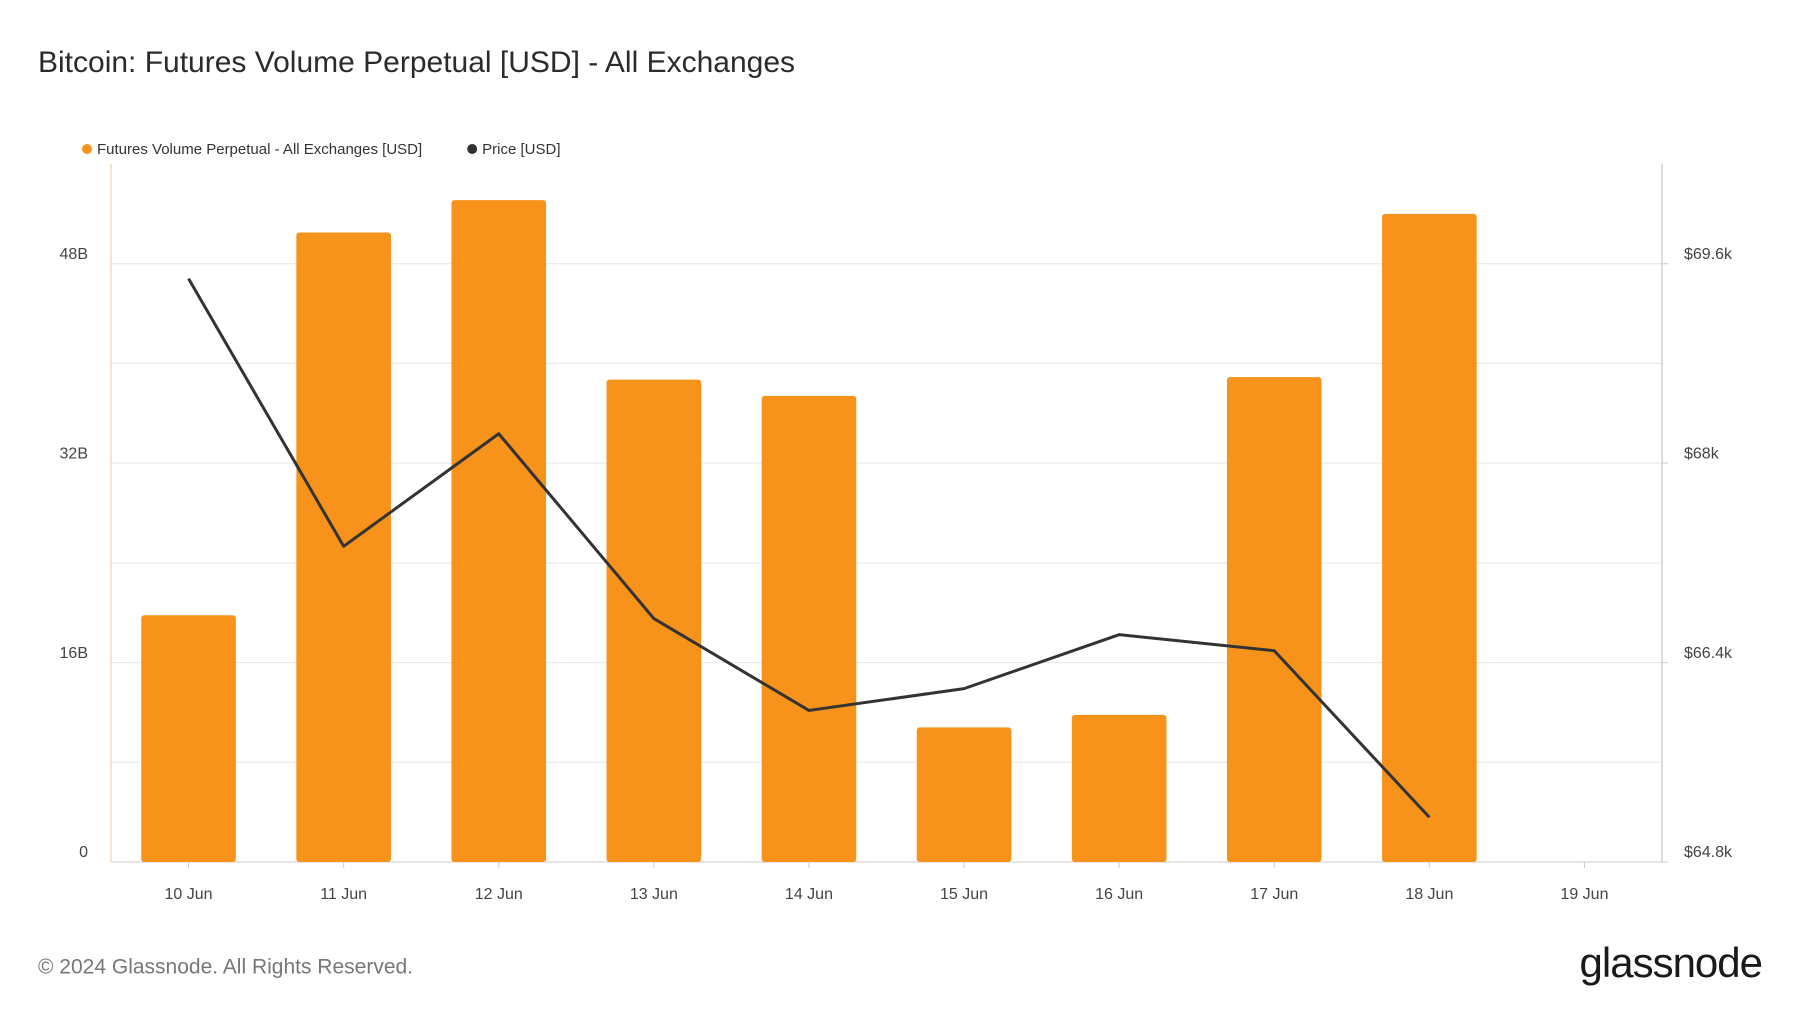  I want to click on y-tick-label: 32B, so click(74, 453).